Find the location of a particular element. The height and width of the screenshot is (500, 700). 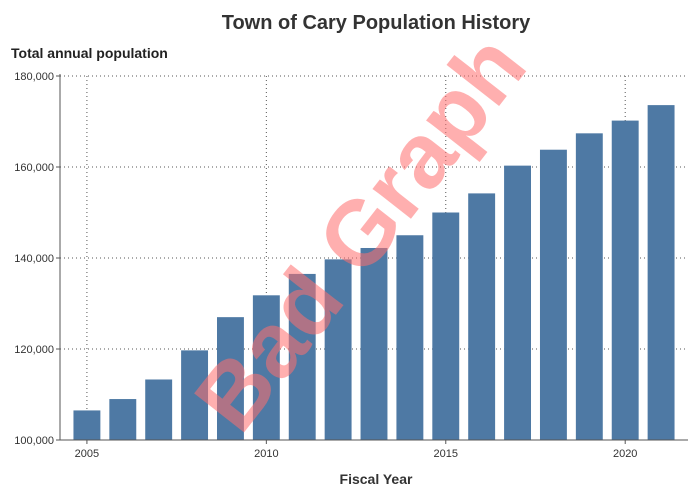

x-axis-label: Fiscal Year is located at coordinates (376, 479).